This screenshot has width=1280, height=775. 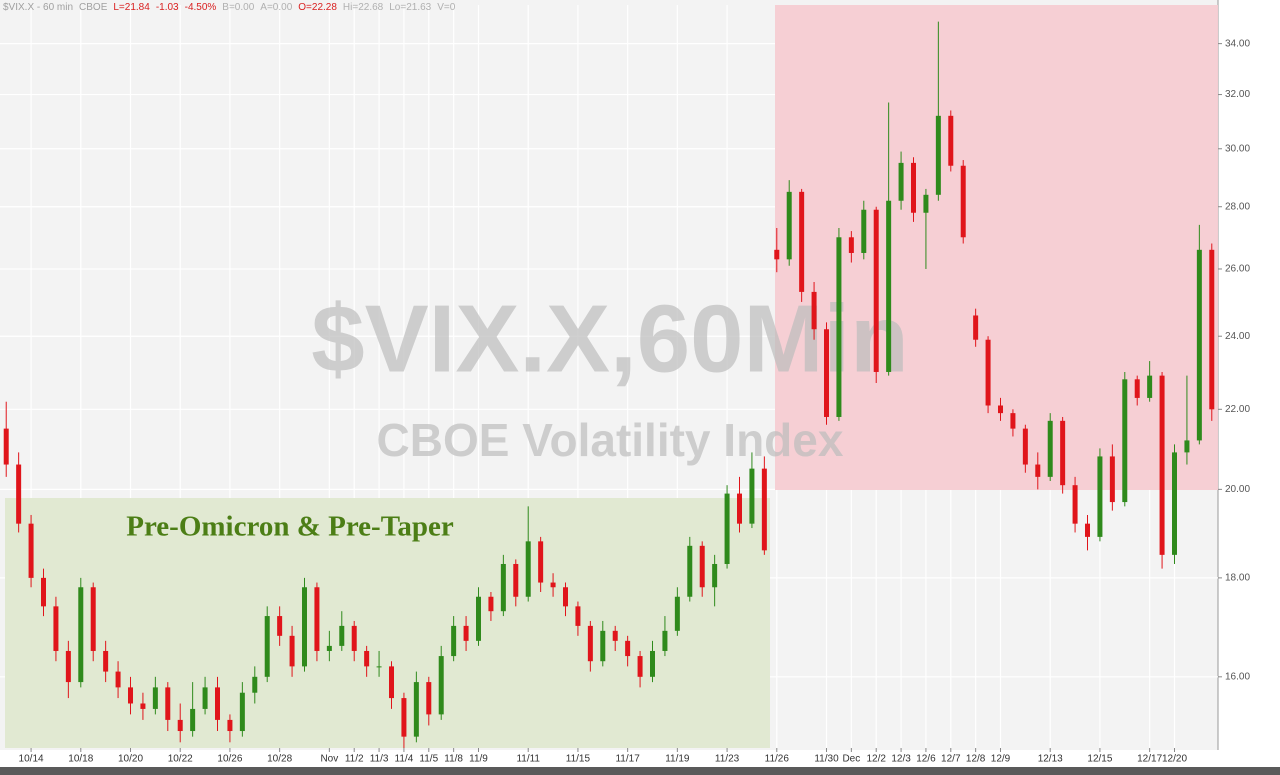 What do you see at coordinates (317, 7) in the screenshot?
I see `header-item: O=22.28` at bounding box center [317, 7].